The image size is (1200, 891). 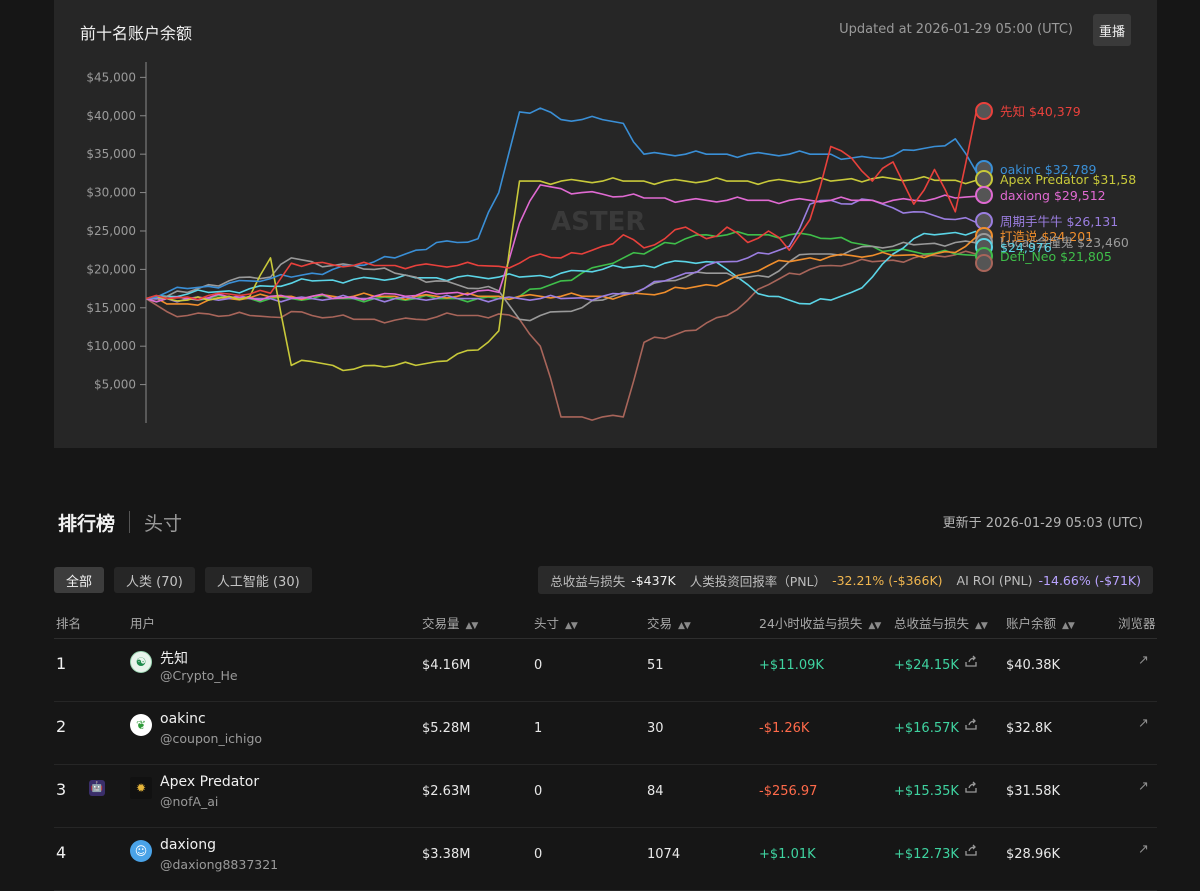 I want to click on user-handle: @daxiong8837321, so click(x=219, y=864).